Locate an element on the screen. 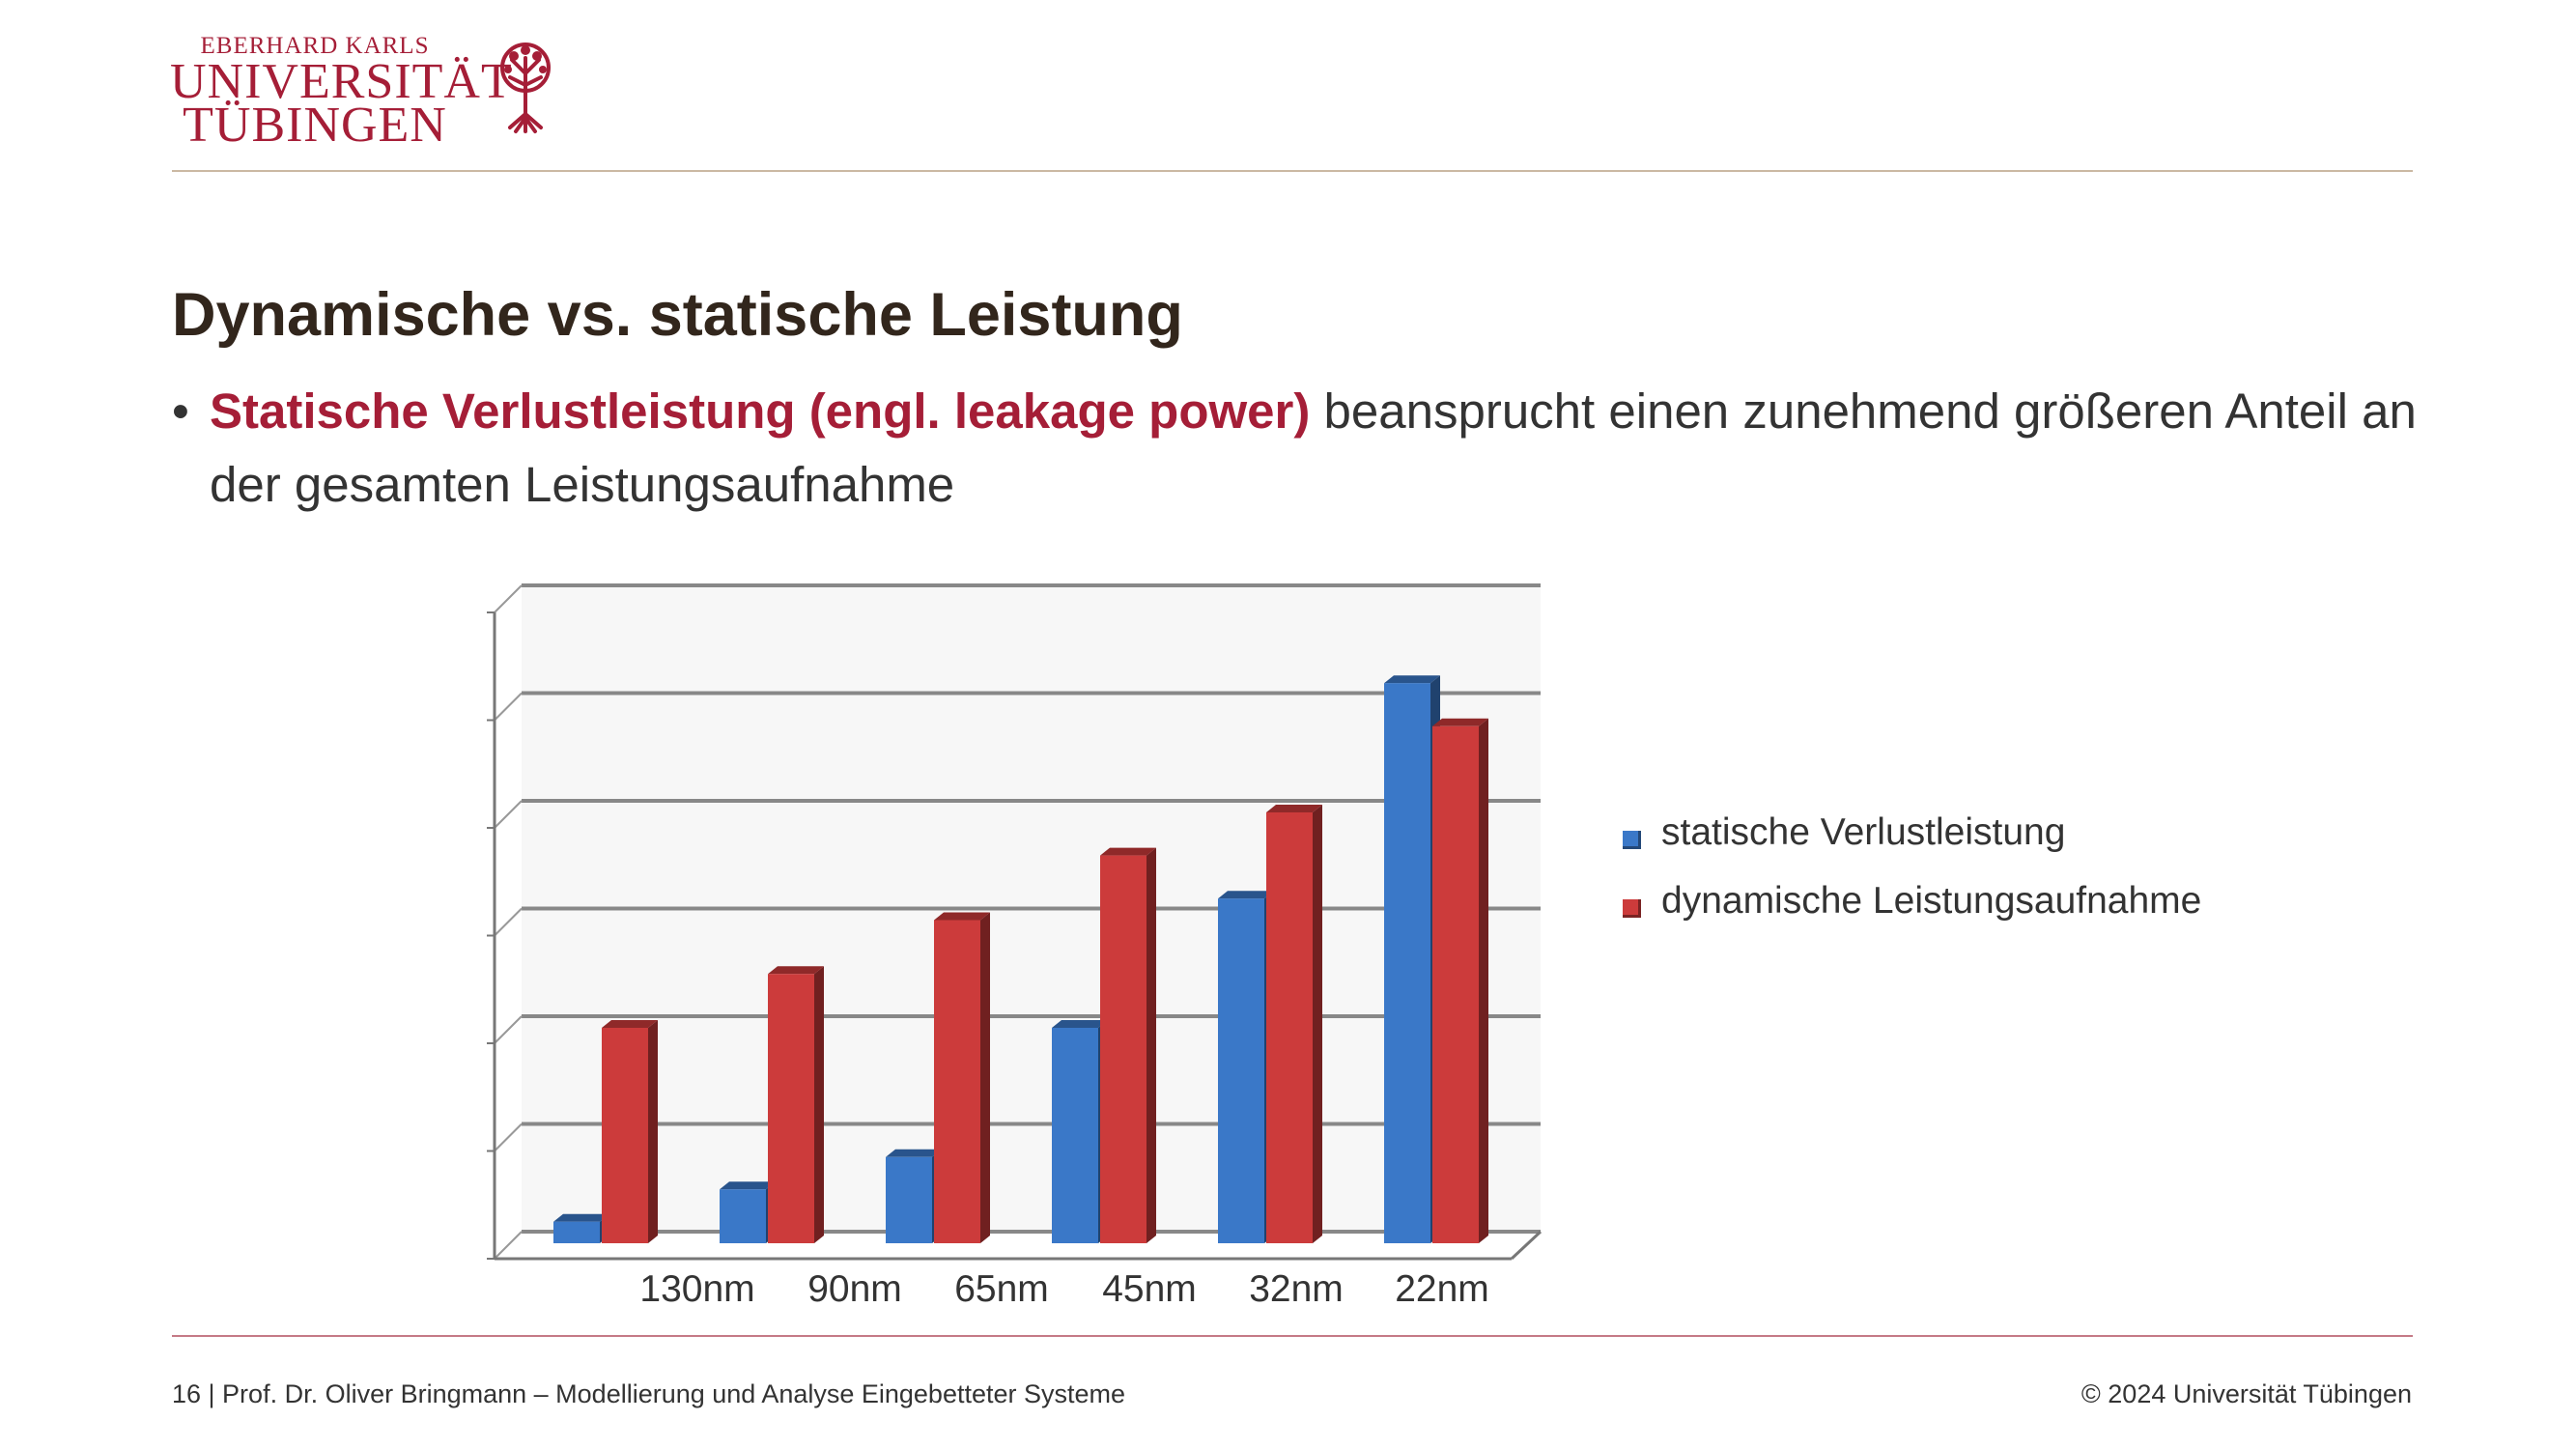  bar-dynamic-90nm is located at coordinates (796, 1104).